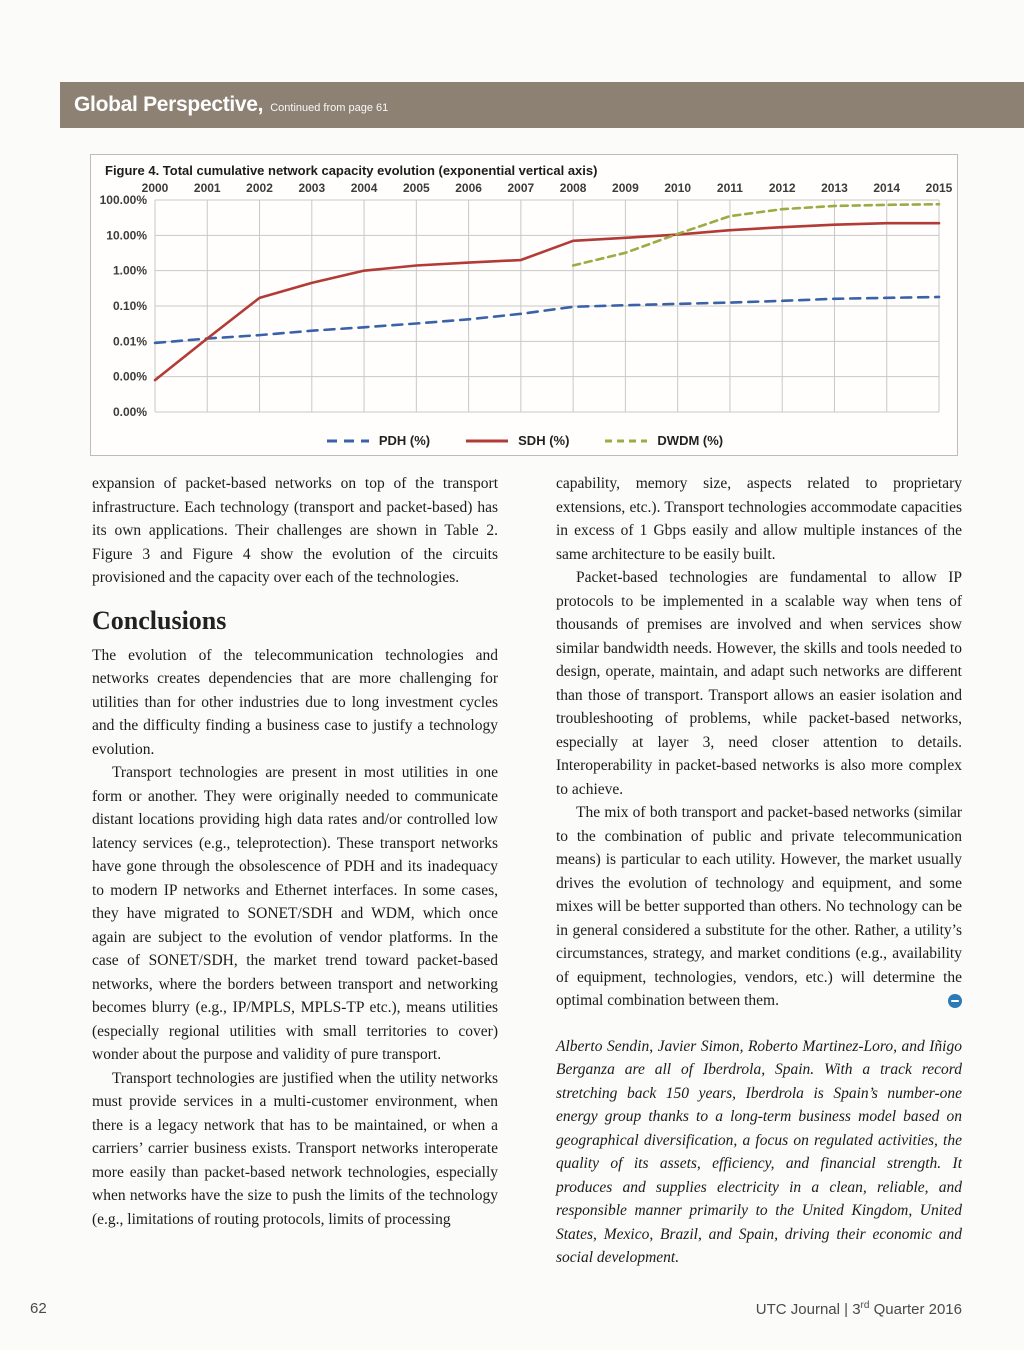 Image resolution: width=1024 pixels, height=1350 pixels. I want to click on pdh-line, so click(547, 320).